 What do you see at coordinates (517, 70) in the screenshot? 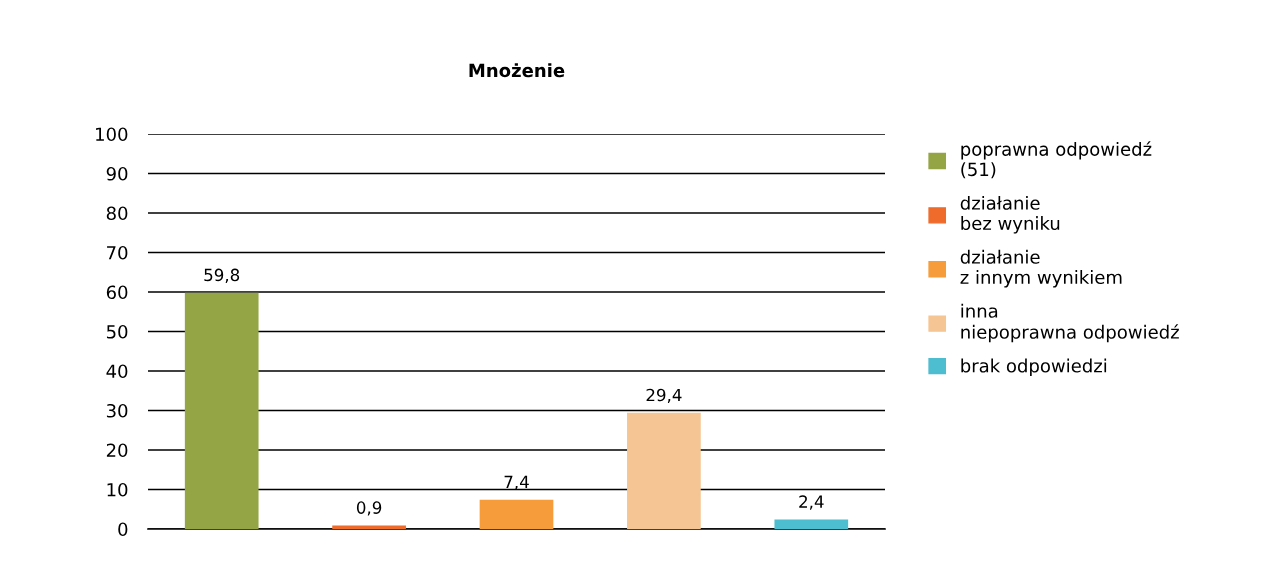
I see `chart-title: Mnożenie` at bounding box center [517, 70].